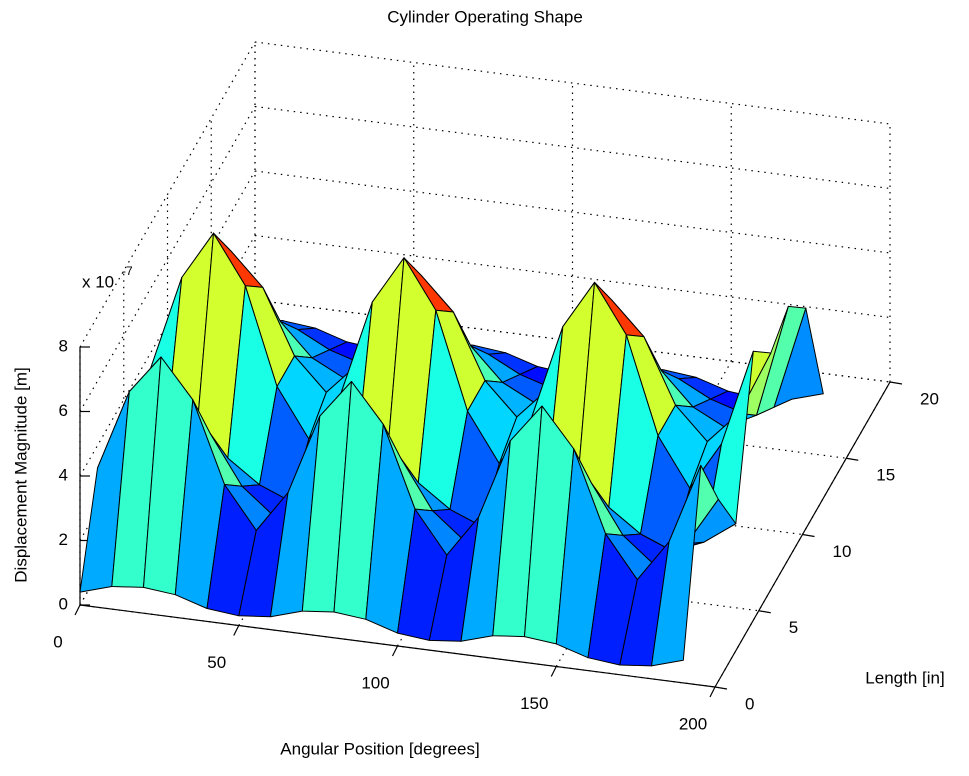 This screenshot has height=776, width=969. Describe the element at coordinates (20, 474) in the screenshot. I see `z-axis-label: Displacement Magnitude [m]` at that location.